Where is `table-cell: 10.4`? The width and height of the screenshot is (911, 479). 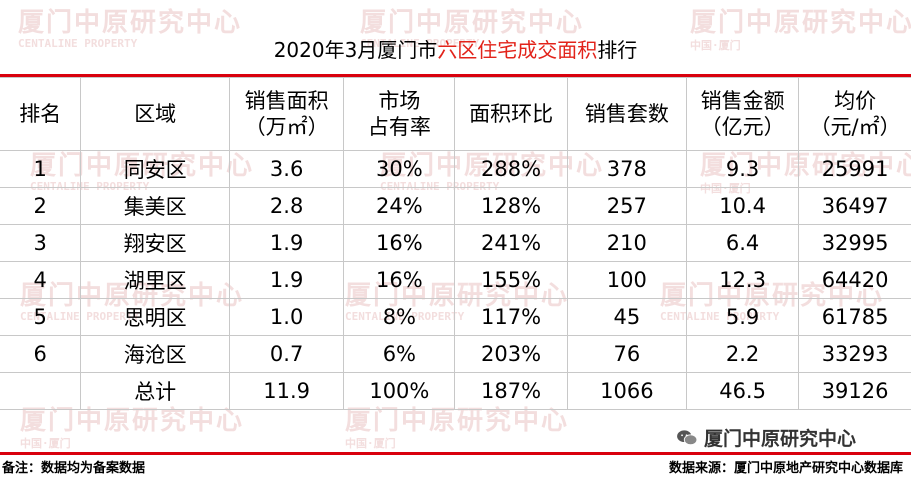
table-cell: 10.4 is located at coordinates (742, 206).